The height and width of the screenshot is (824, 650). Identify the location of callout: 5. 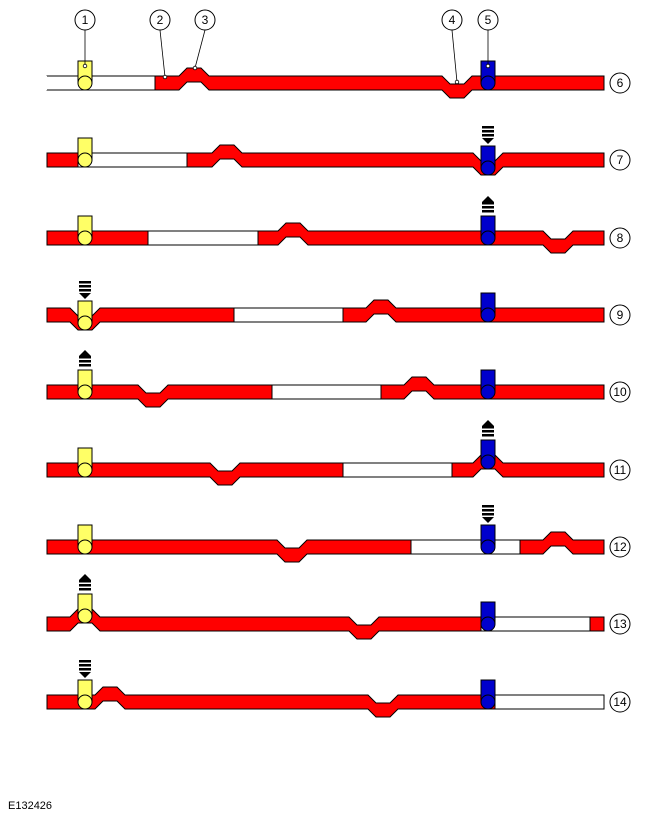
(488, 20).